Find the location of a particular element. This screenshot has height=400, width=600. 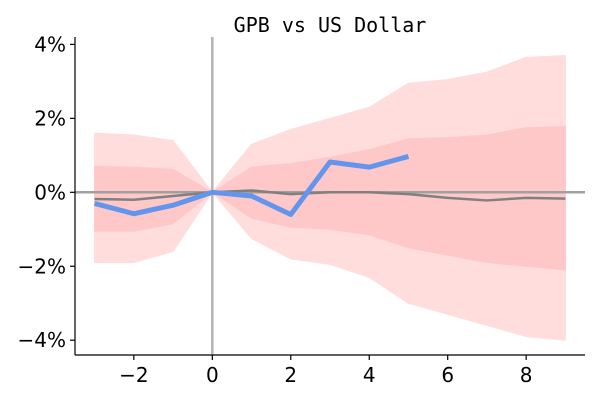

y-tick-label: −2% is located at coordinates (42, 266).